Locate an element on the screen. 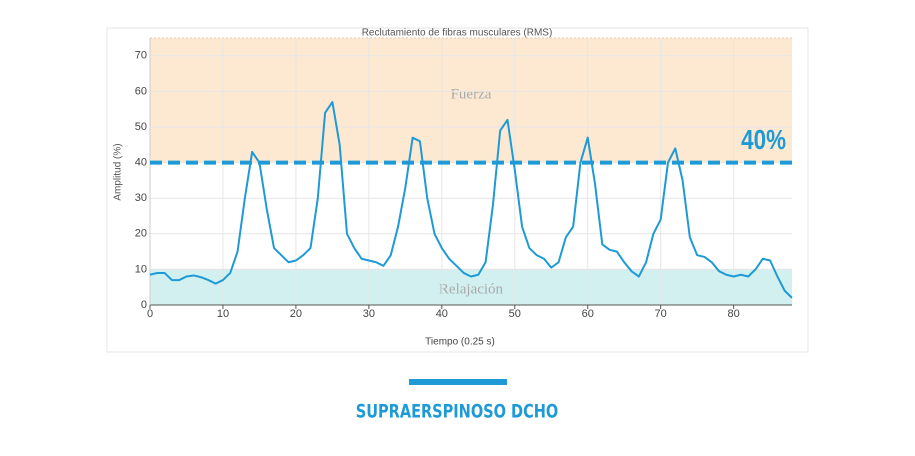 The height and width of the screenshot is (456, 915). x-tick-label: 40 is located at coordinates (442, 314).